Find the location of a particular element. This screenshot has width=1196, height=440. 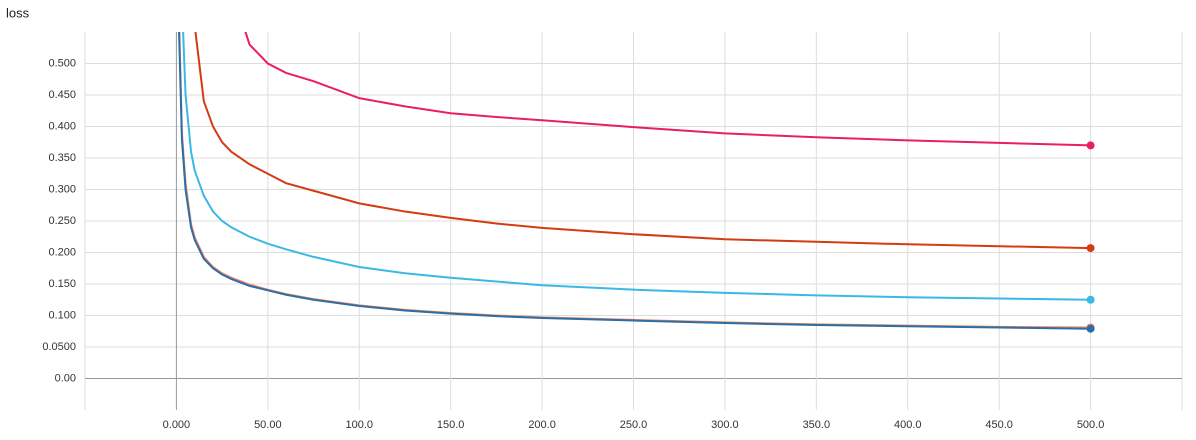

y-tick-label: 0.100 is located at coordinates (62, 315).